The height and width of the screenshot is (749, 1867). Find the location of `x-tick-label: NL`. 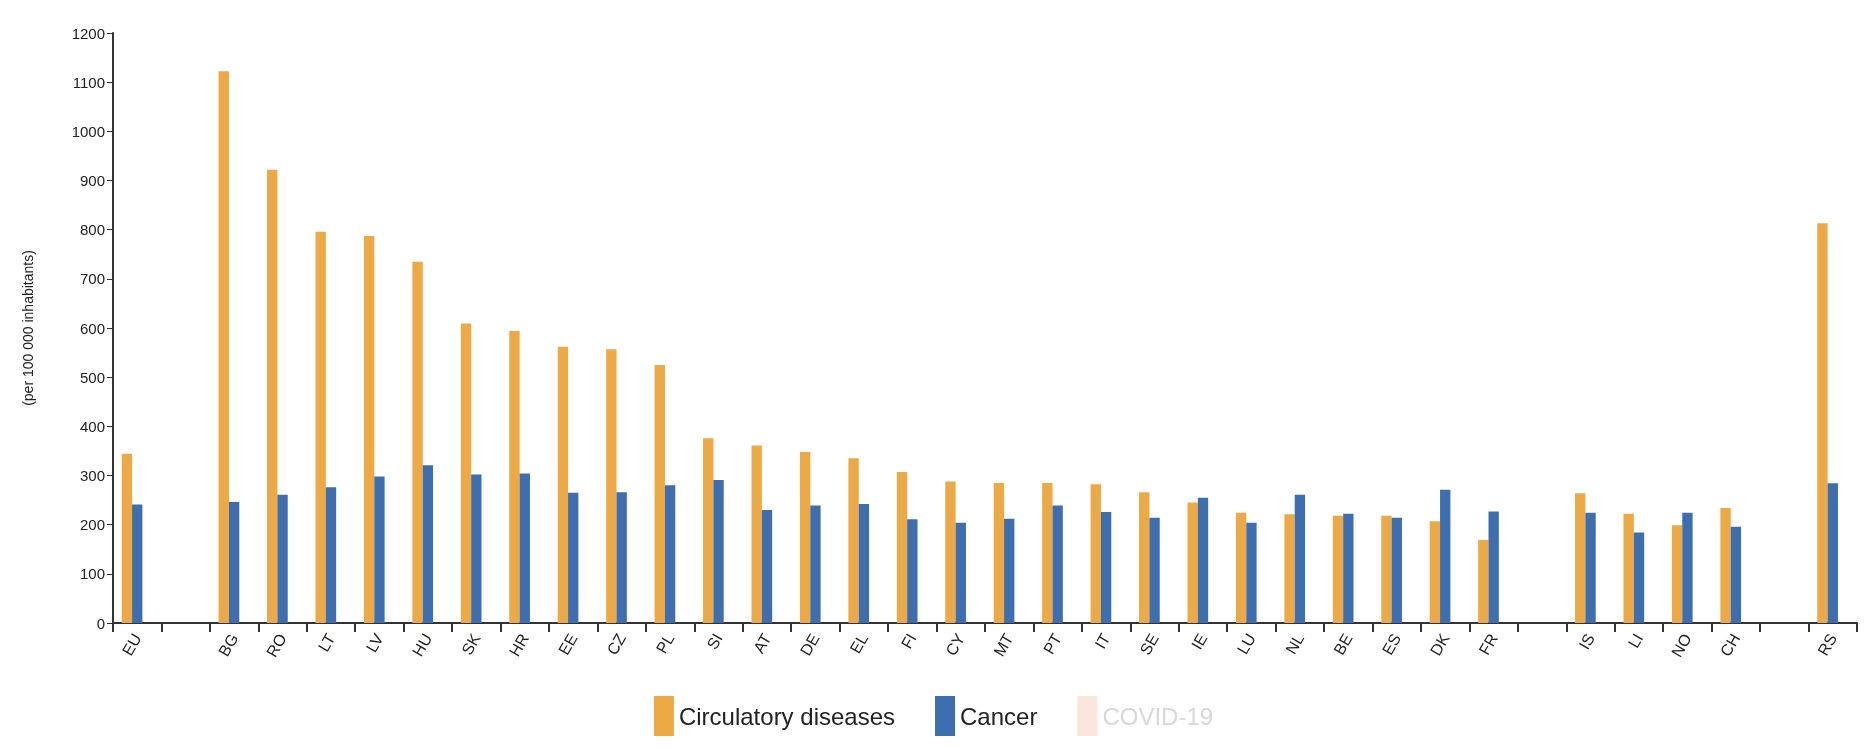

x-tick-label: NL is located at coordinates (1295, 643).